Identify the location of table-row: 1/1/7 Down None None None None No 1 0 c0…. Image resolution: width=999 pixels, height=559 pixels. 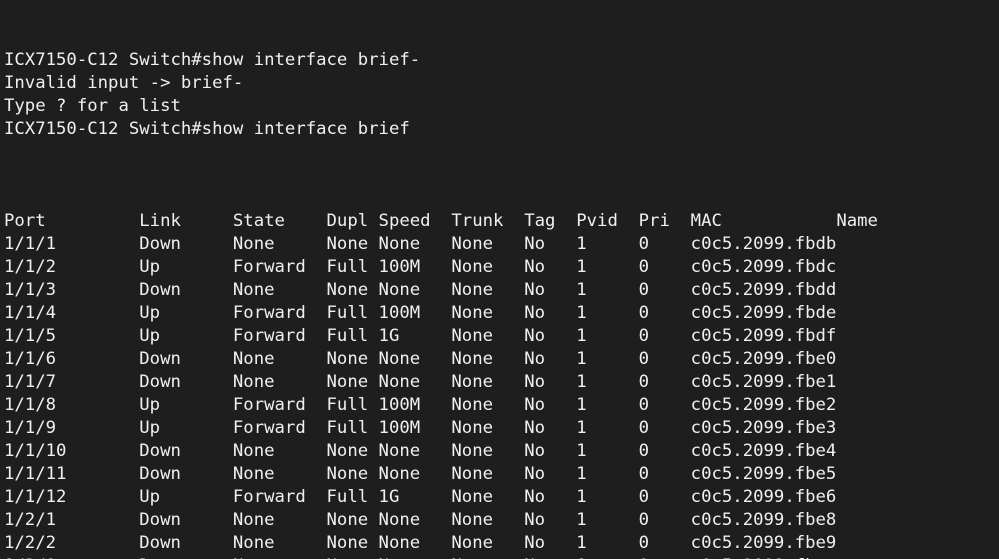
(420, 382).